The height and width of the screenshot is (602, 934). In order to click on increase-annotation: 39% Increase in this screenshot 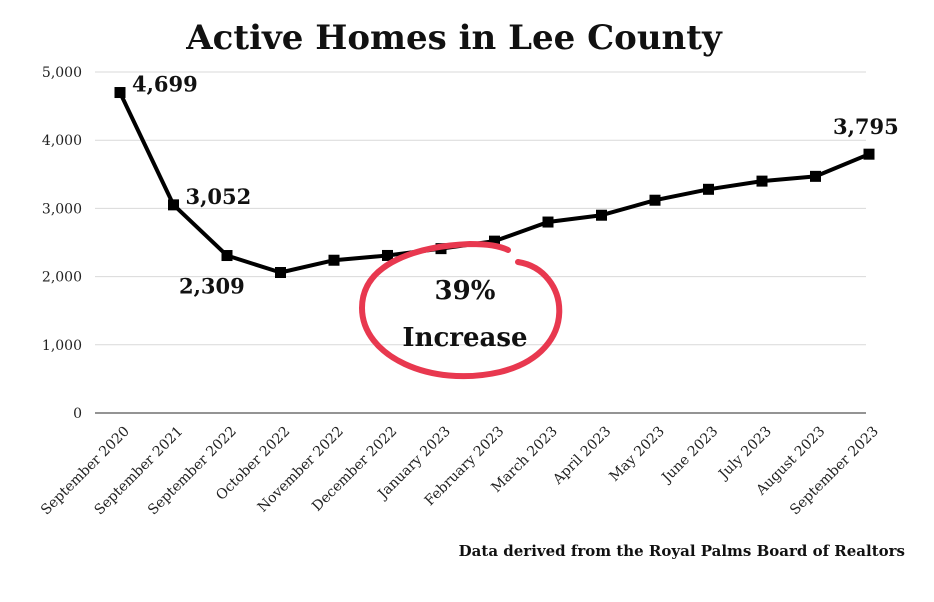, I will do `click(460, 310)`.